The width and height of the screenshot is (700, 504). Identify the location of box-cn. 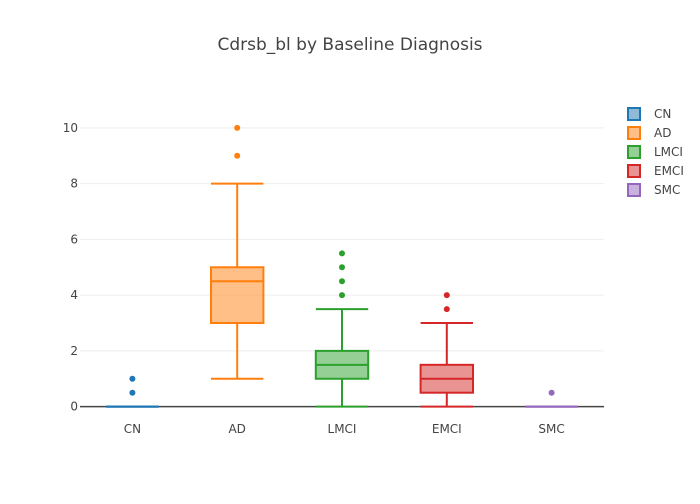
(132, 391).